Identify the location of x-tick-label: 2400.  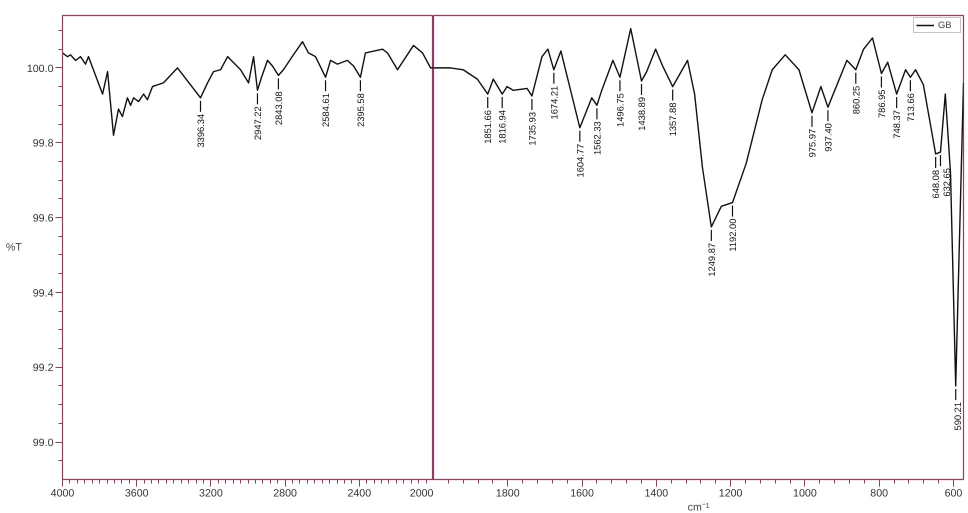
(359, 494).